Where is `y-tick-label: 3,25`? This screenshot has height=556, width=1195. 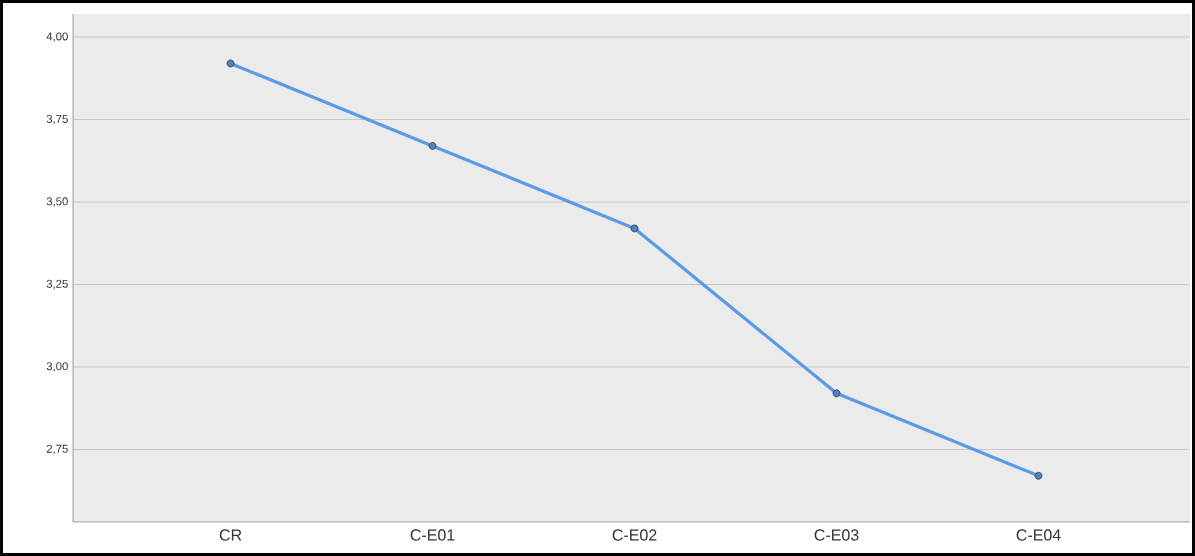 y-tick-label: 3,25 is located at coordinates (57, 284).